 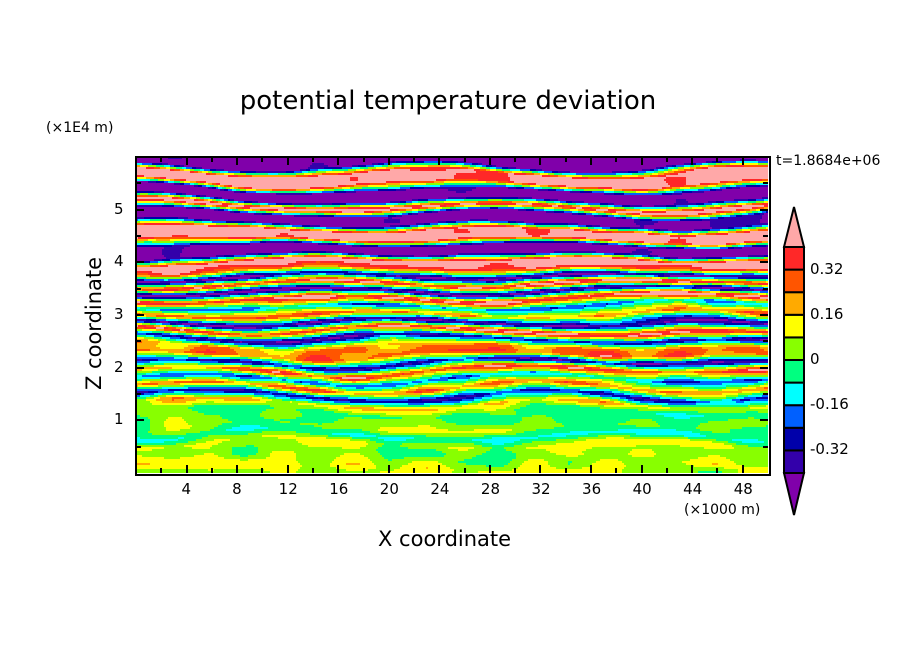 I want to click on x-tick-label: 28, so click(x=490, y=489).